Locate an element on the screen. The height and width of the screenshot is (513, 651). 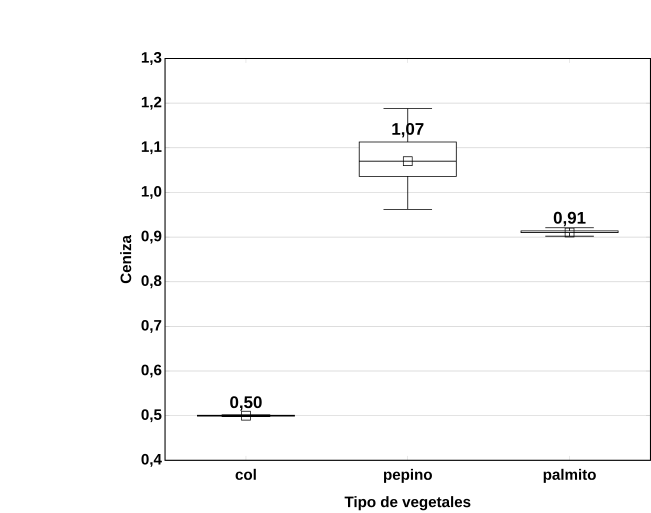
x-tick-label: col is located at coordinates (246, 474).